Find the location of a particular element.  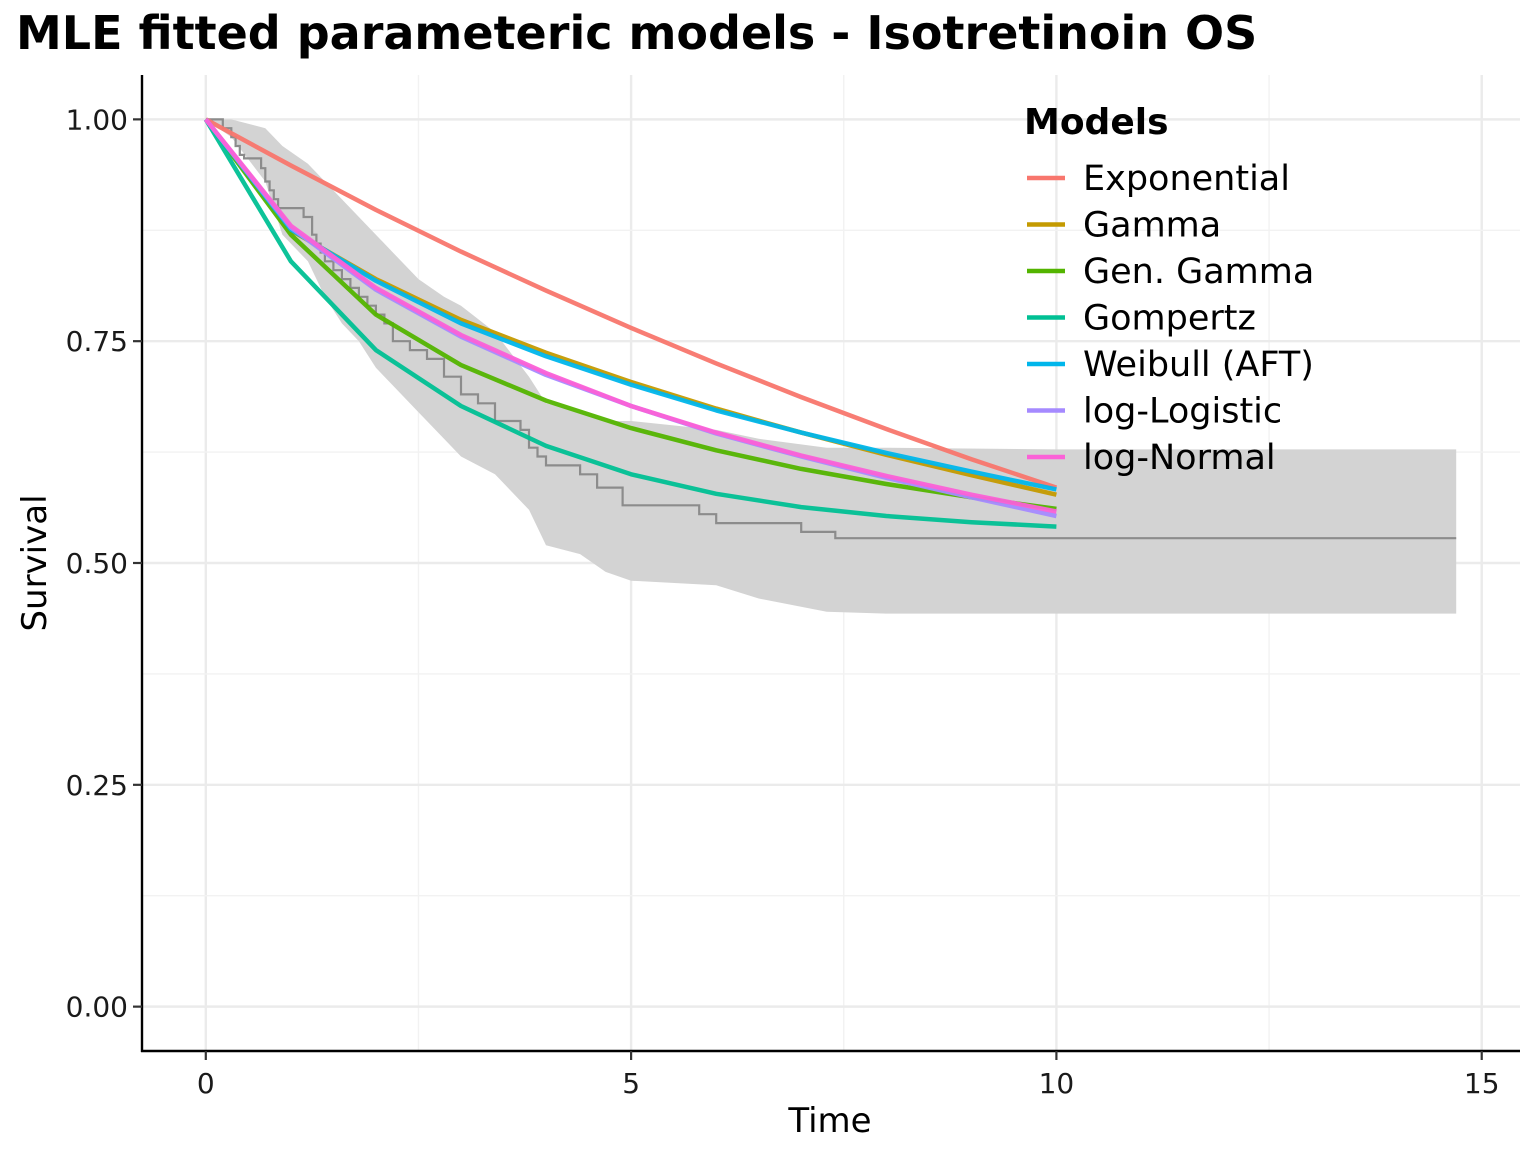

x-tick-label: 15 is located at coordinates (1482, 1083).